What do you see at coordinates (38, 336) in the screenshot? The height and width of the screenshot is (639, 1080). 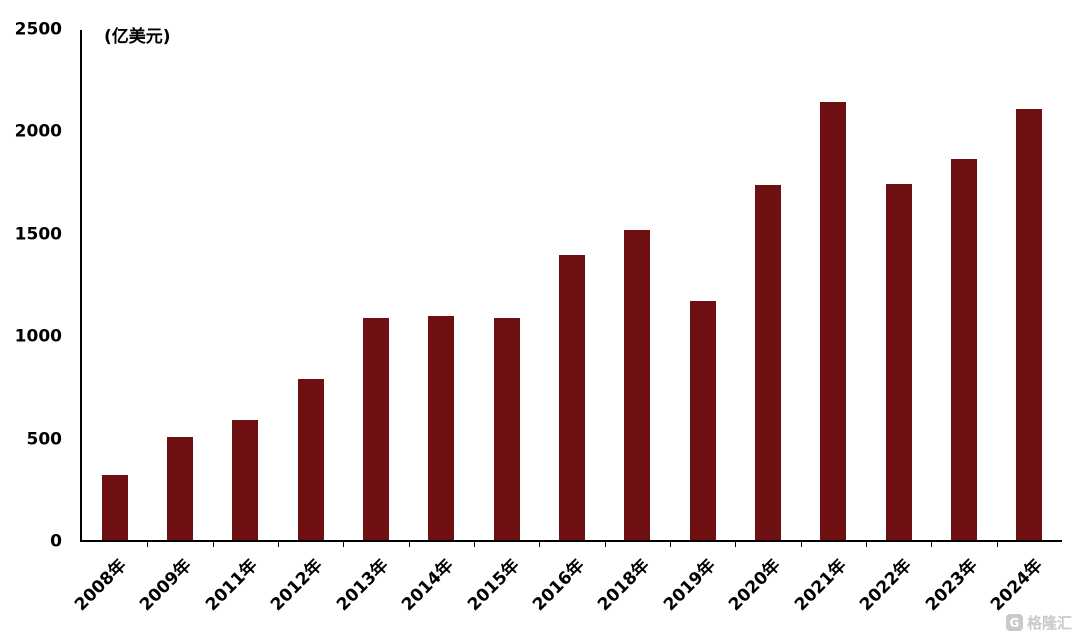 I see `y-axis-tick-label: 1000` at bounding box center [38, 336].